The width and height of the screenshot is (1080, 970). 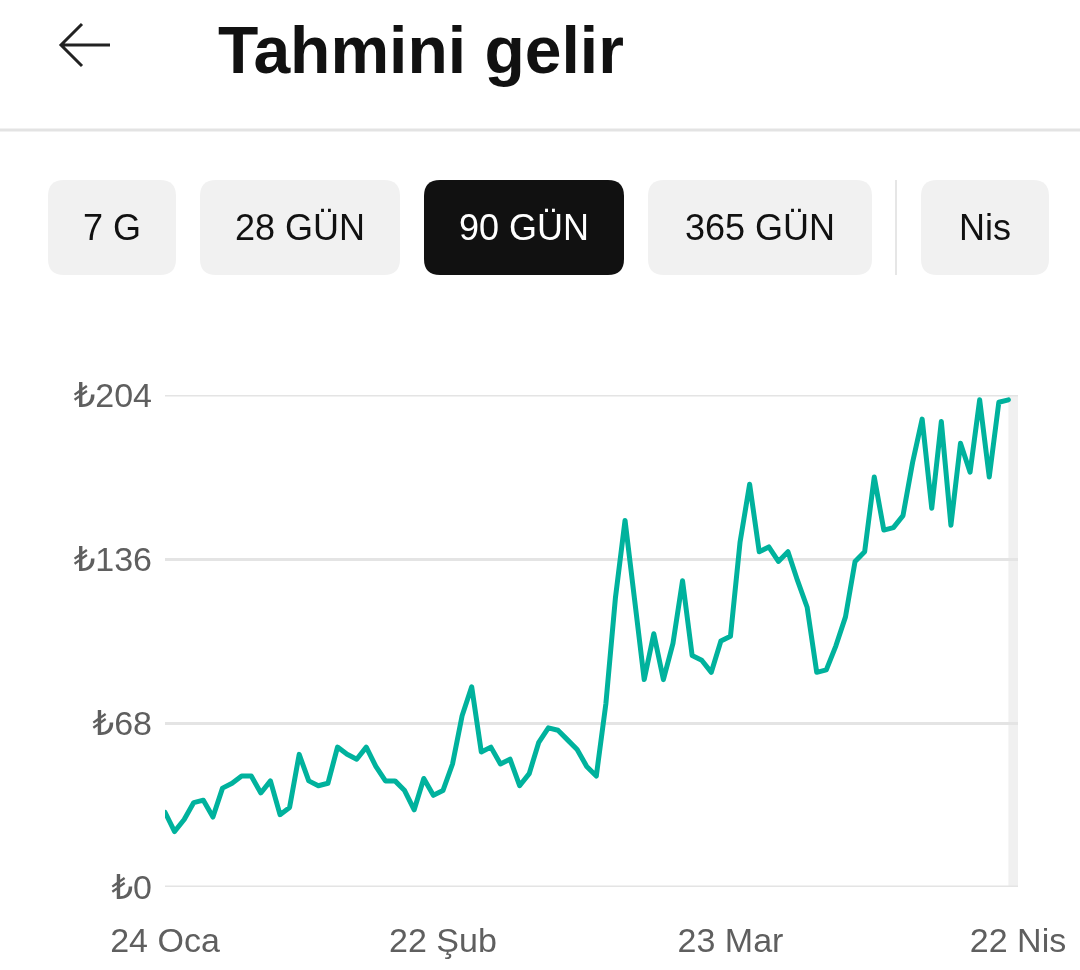 What do you see at coordinates (985, 227) in the screenshot?
I see `text: Nis` at bounding box center [985, 227].